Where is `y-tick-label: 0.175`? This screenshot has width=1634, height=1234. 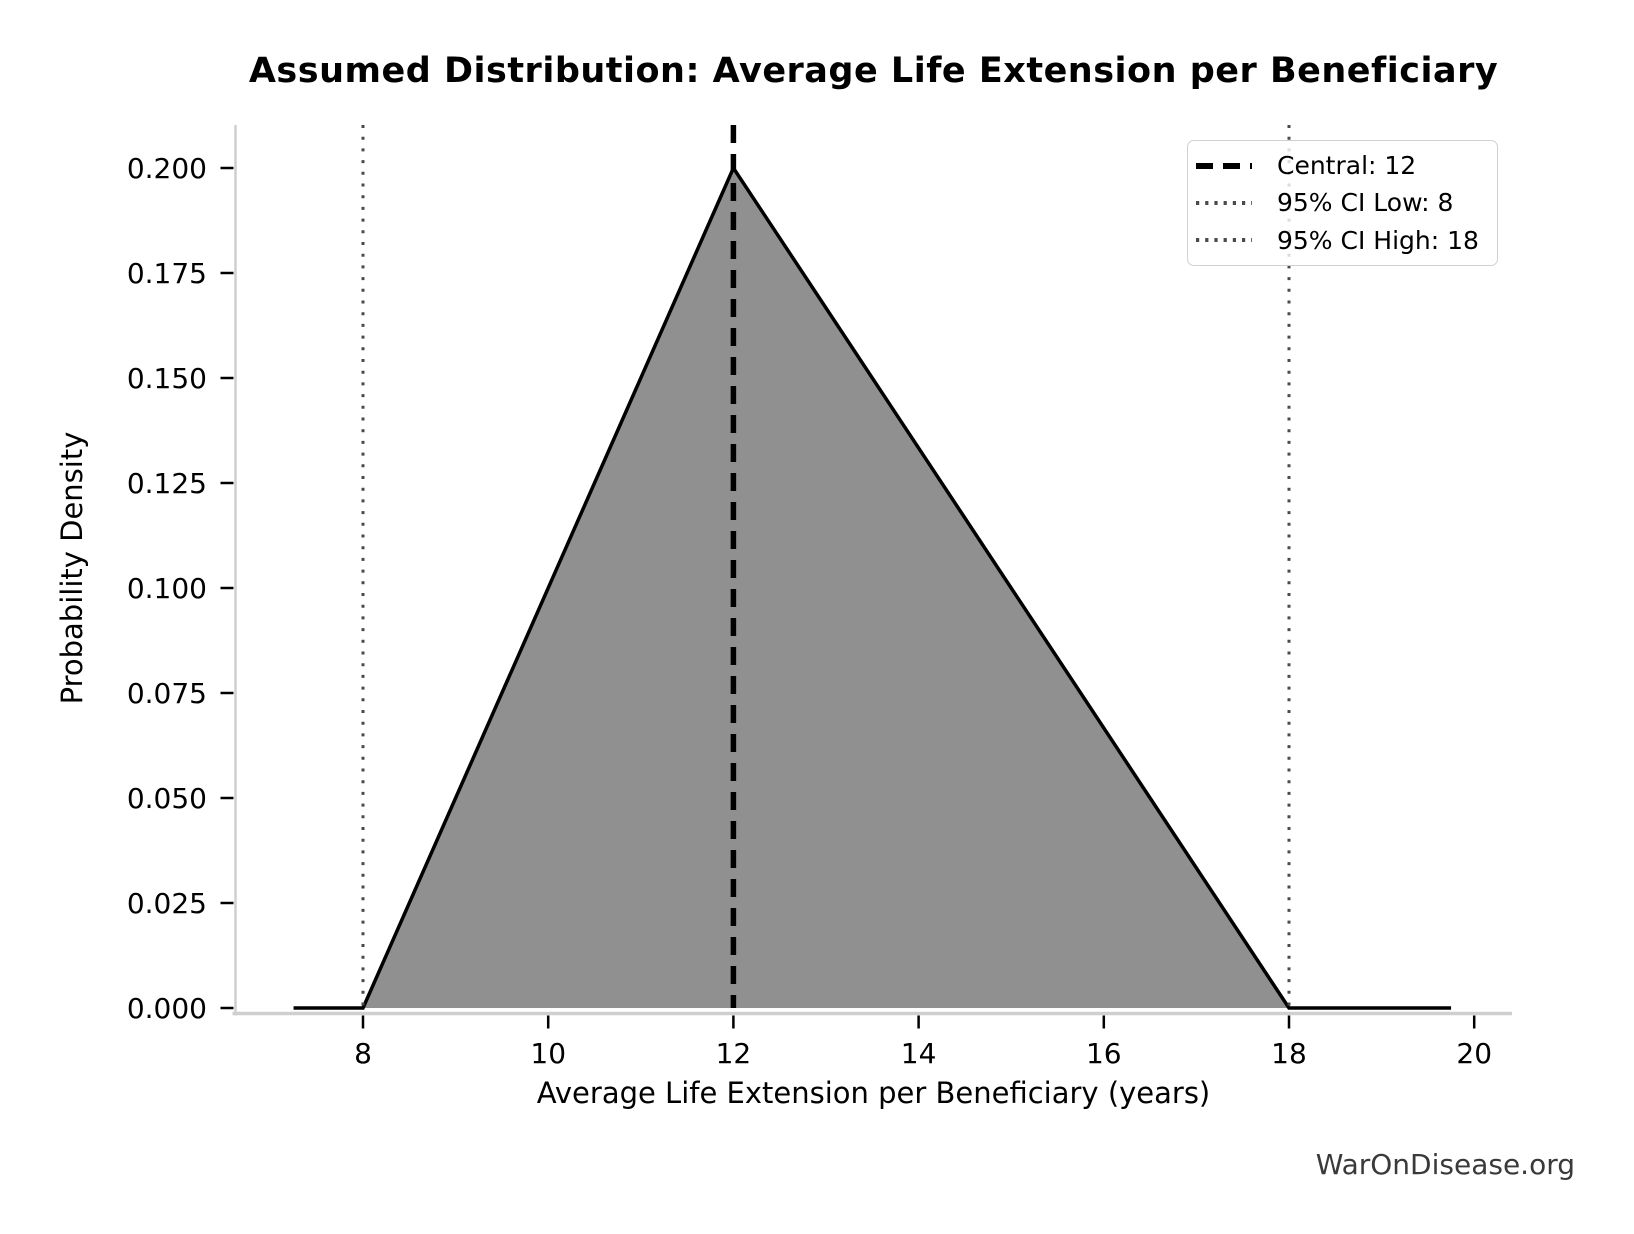
y-tick-label: 0.175 is located at coordinates (167, 273).